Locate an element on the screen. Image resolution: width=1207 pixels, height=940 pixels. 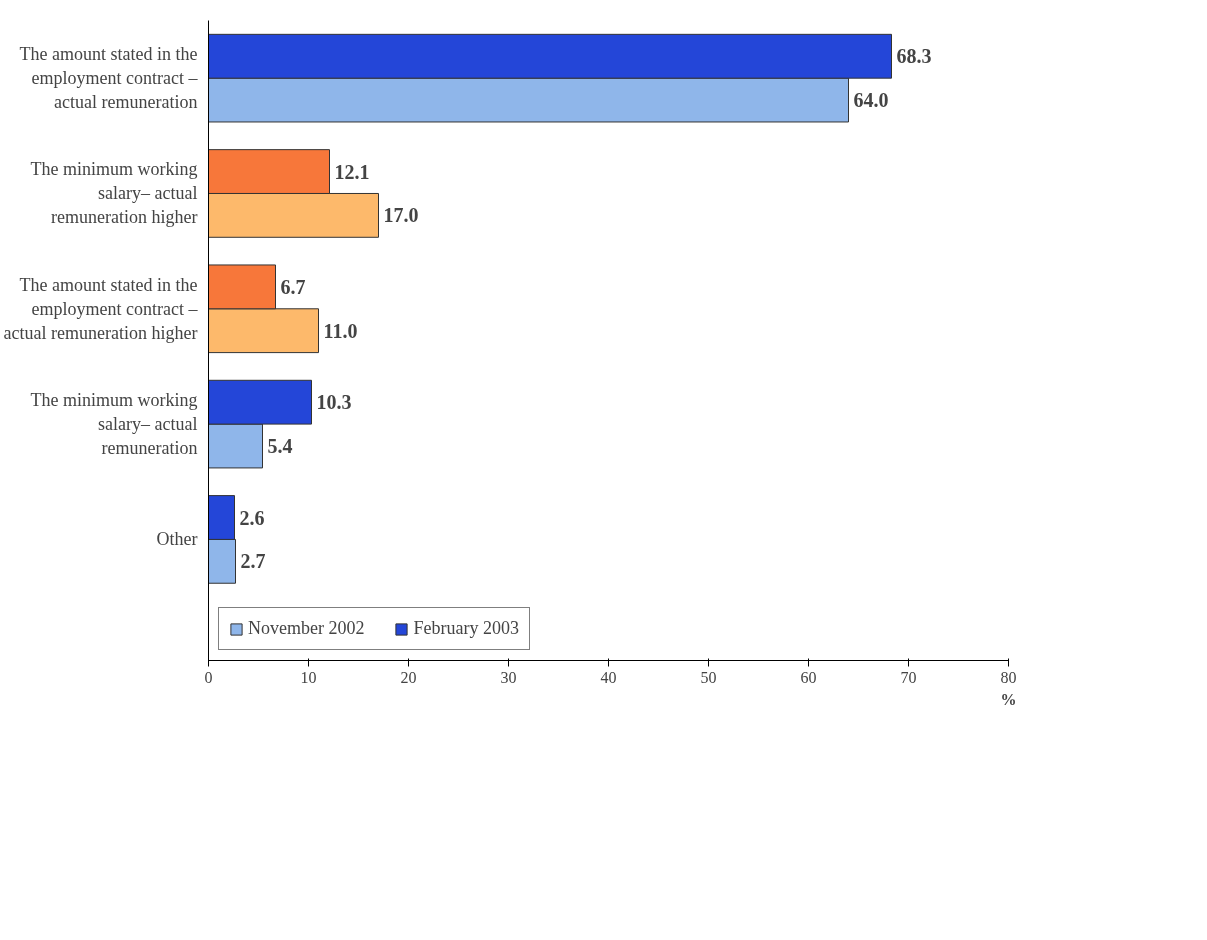
y-tick-label: Other is located at coordinates (177, 539).